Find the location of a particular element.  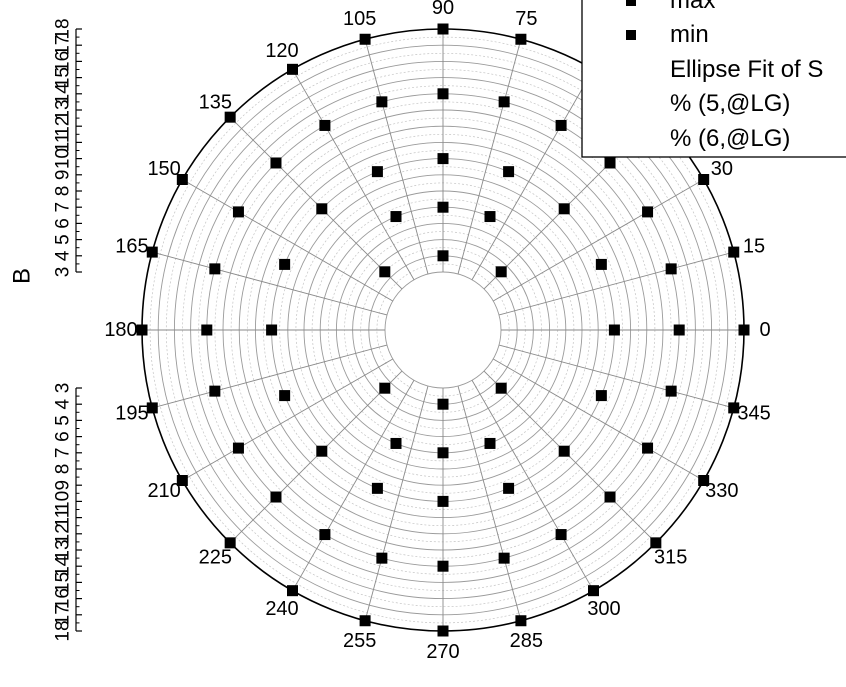

angle-tick-label: 270 is located at coordinates (442, 652).